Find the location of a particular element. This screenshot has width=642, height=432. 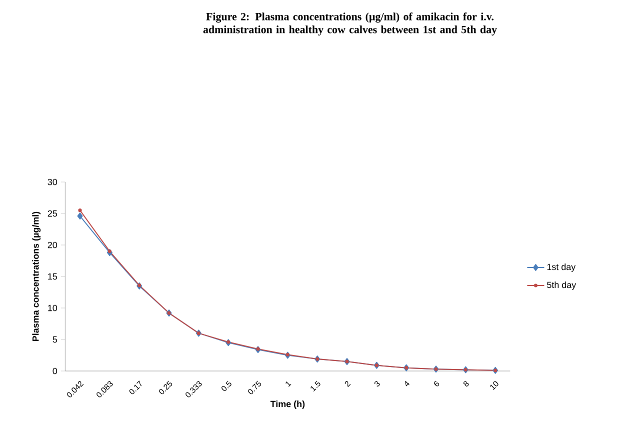

y-tick-label: 30 is located at coordinates (53, 182).